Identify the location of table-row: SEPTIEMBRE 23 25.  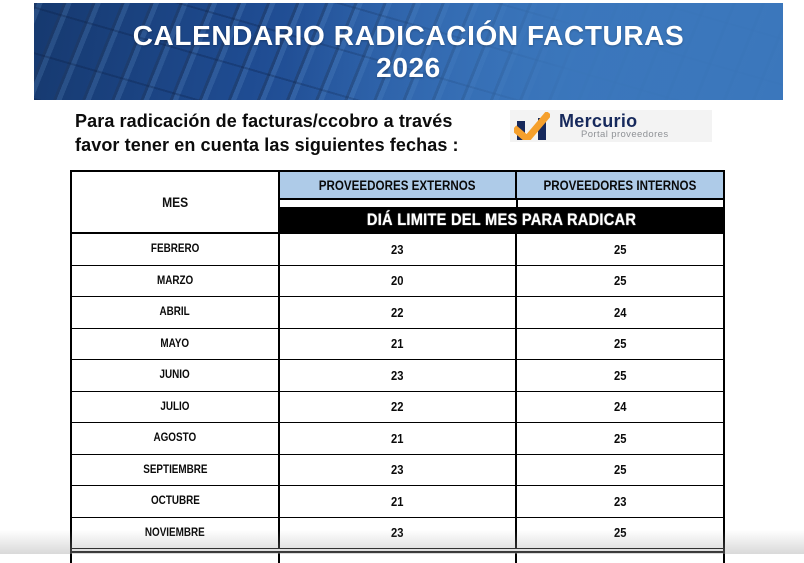
(397, 470).